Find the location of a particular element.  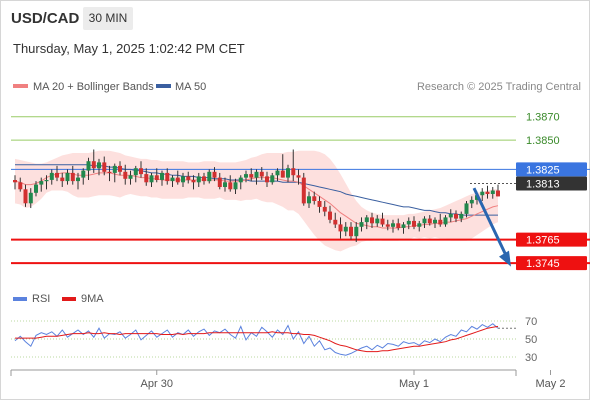

level-label-1.3765: 1.3765 is located at coordinates (543, 241).